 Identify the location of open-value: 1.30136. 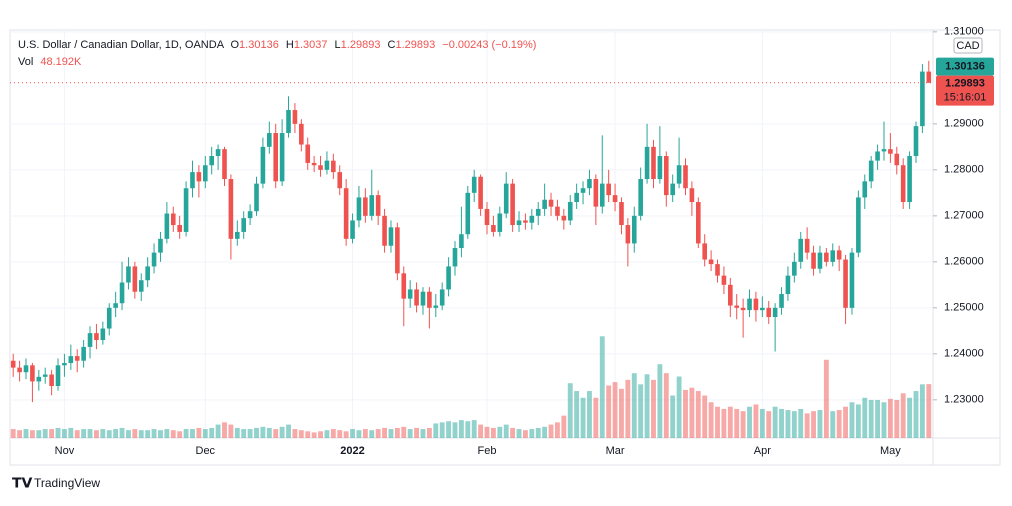
(259, 45).